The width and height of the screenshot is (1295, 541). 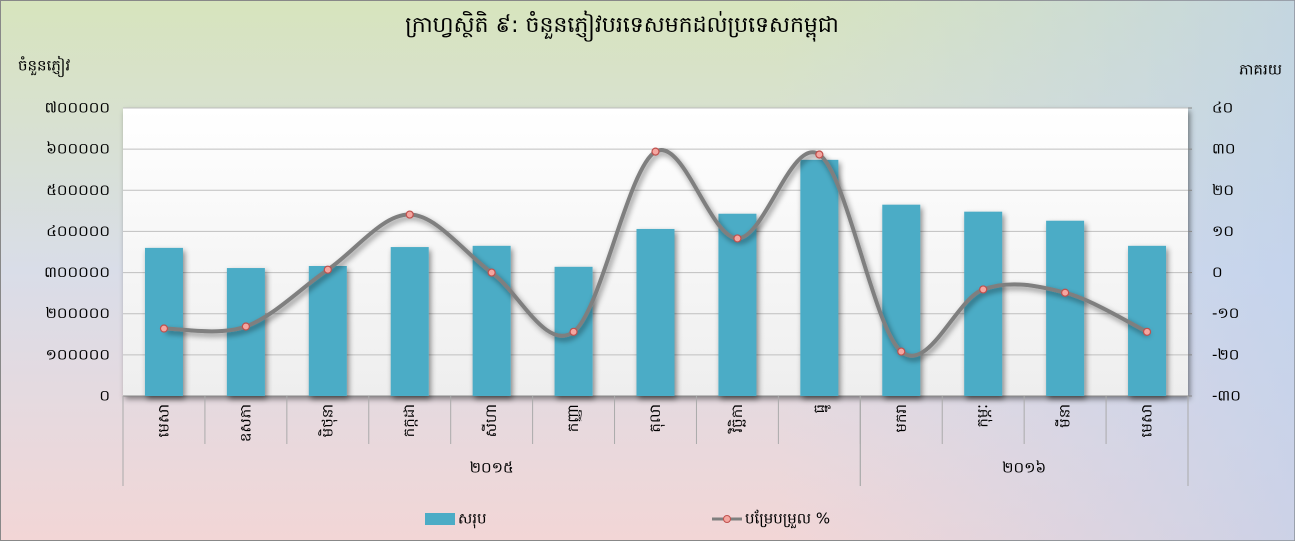 What do you see at coordinates (901, 418) in the screenshot?
I see `x-tick-label: មករា` at bounding box center [901, 418].